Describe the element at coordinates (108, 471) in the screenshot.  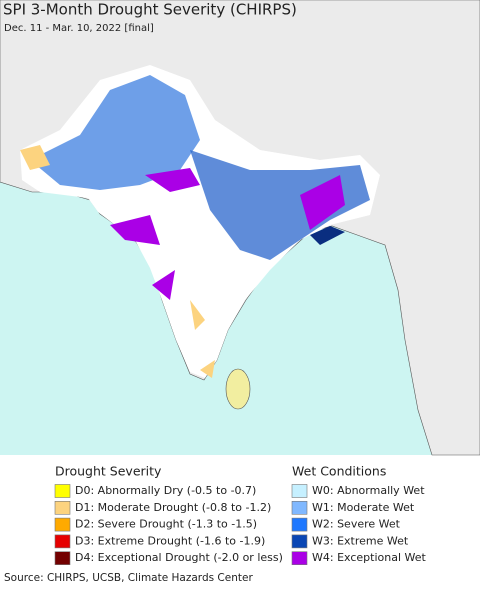
I see `legend-title: Drought Severity` at that location.